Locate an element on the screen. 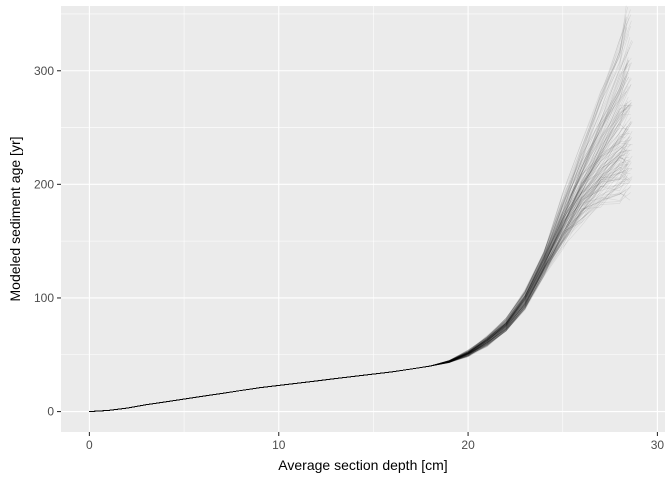 Image resolution: width=672 pixels, height=480 pixels. x-axis-ticks: 0 10 20 30 is located at coordinates (375, 442).